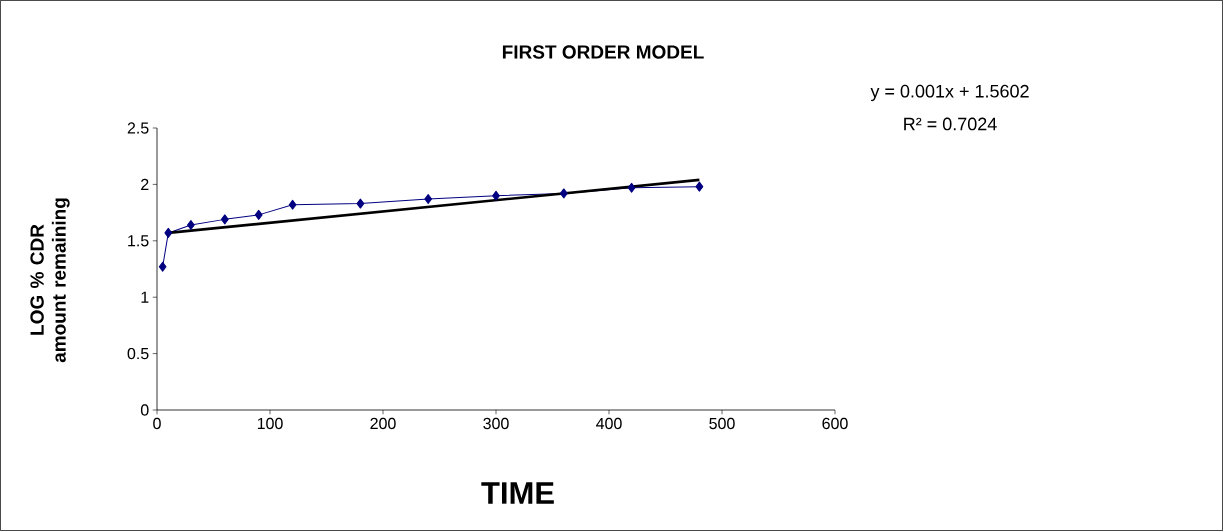 The width and height of the screenshot is (1223, 531). Describe the element at coordinates (949, 93) in the screenshot. I see `text: y = 0.001x + 1.5602` at that location.